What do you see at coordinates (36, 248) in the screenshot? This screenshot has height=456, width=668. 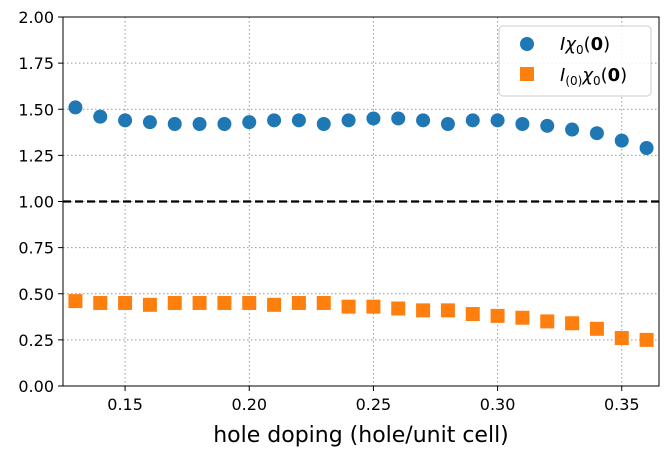 I see `y-tick-label: 0.75` at bounding box center [36, 248].